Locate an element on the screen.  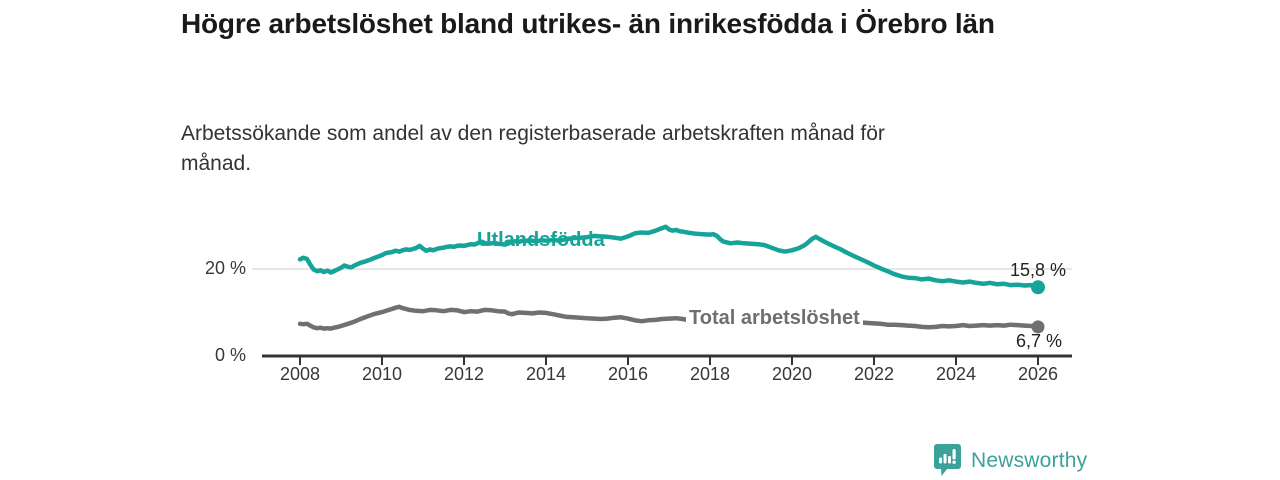
series-label-total-arbetsloshet: Total arbetslöshet is located at coordinates (774, 318).